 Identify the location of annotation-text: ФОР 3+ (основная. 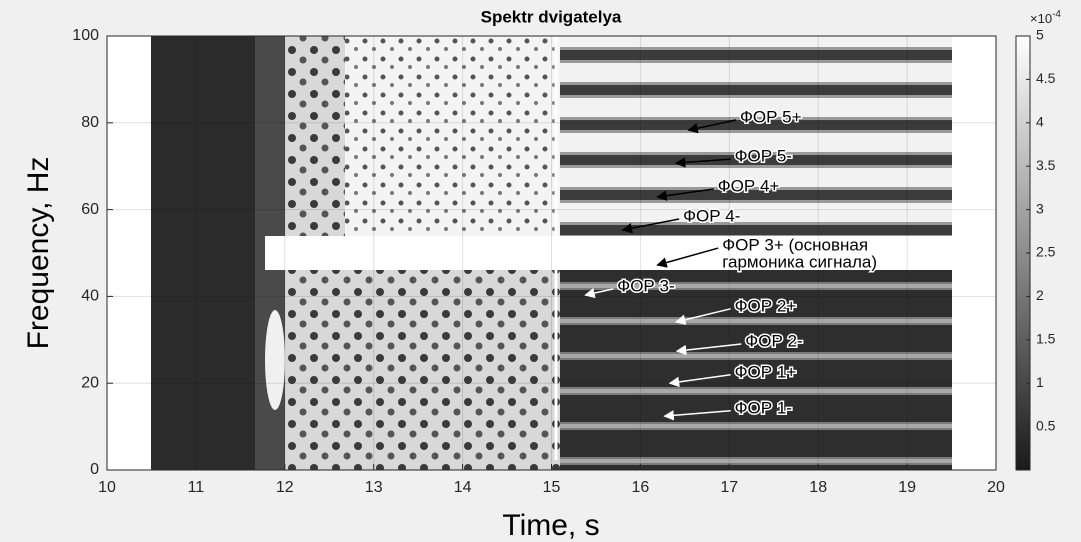
(795, 245).